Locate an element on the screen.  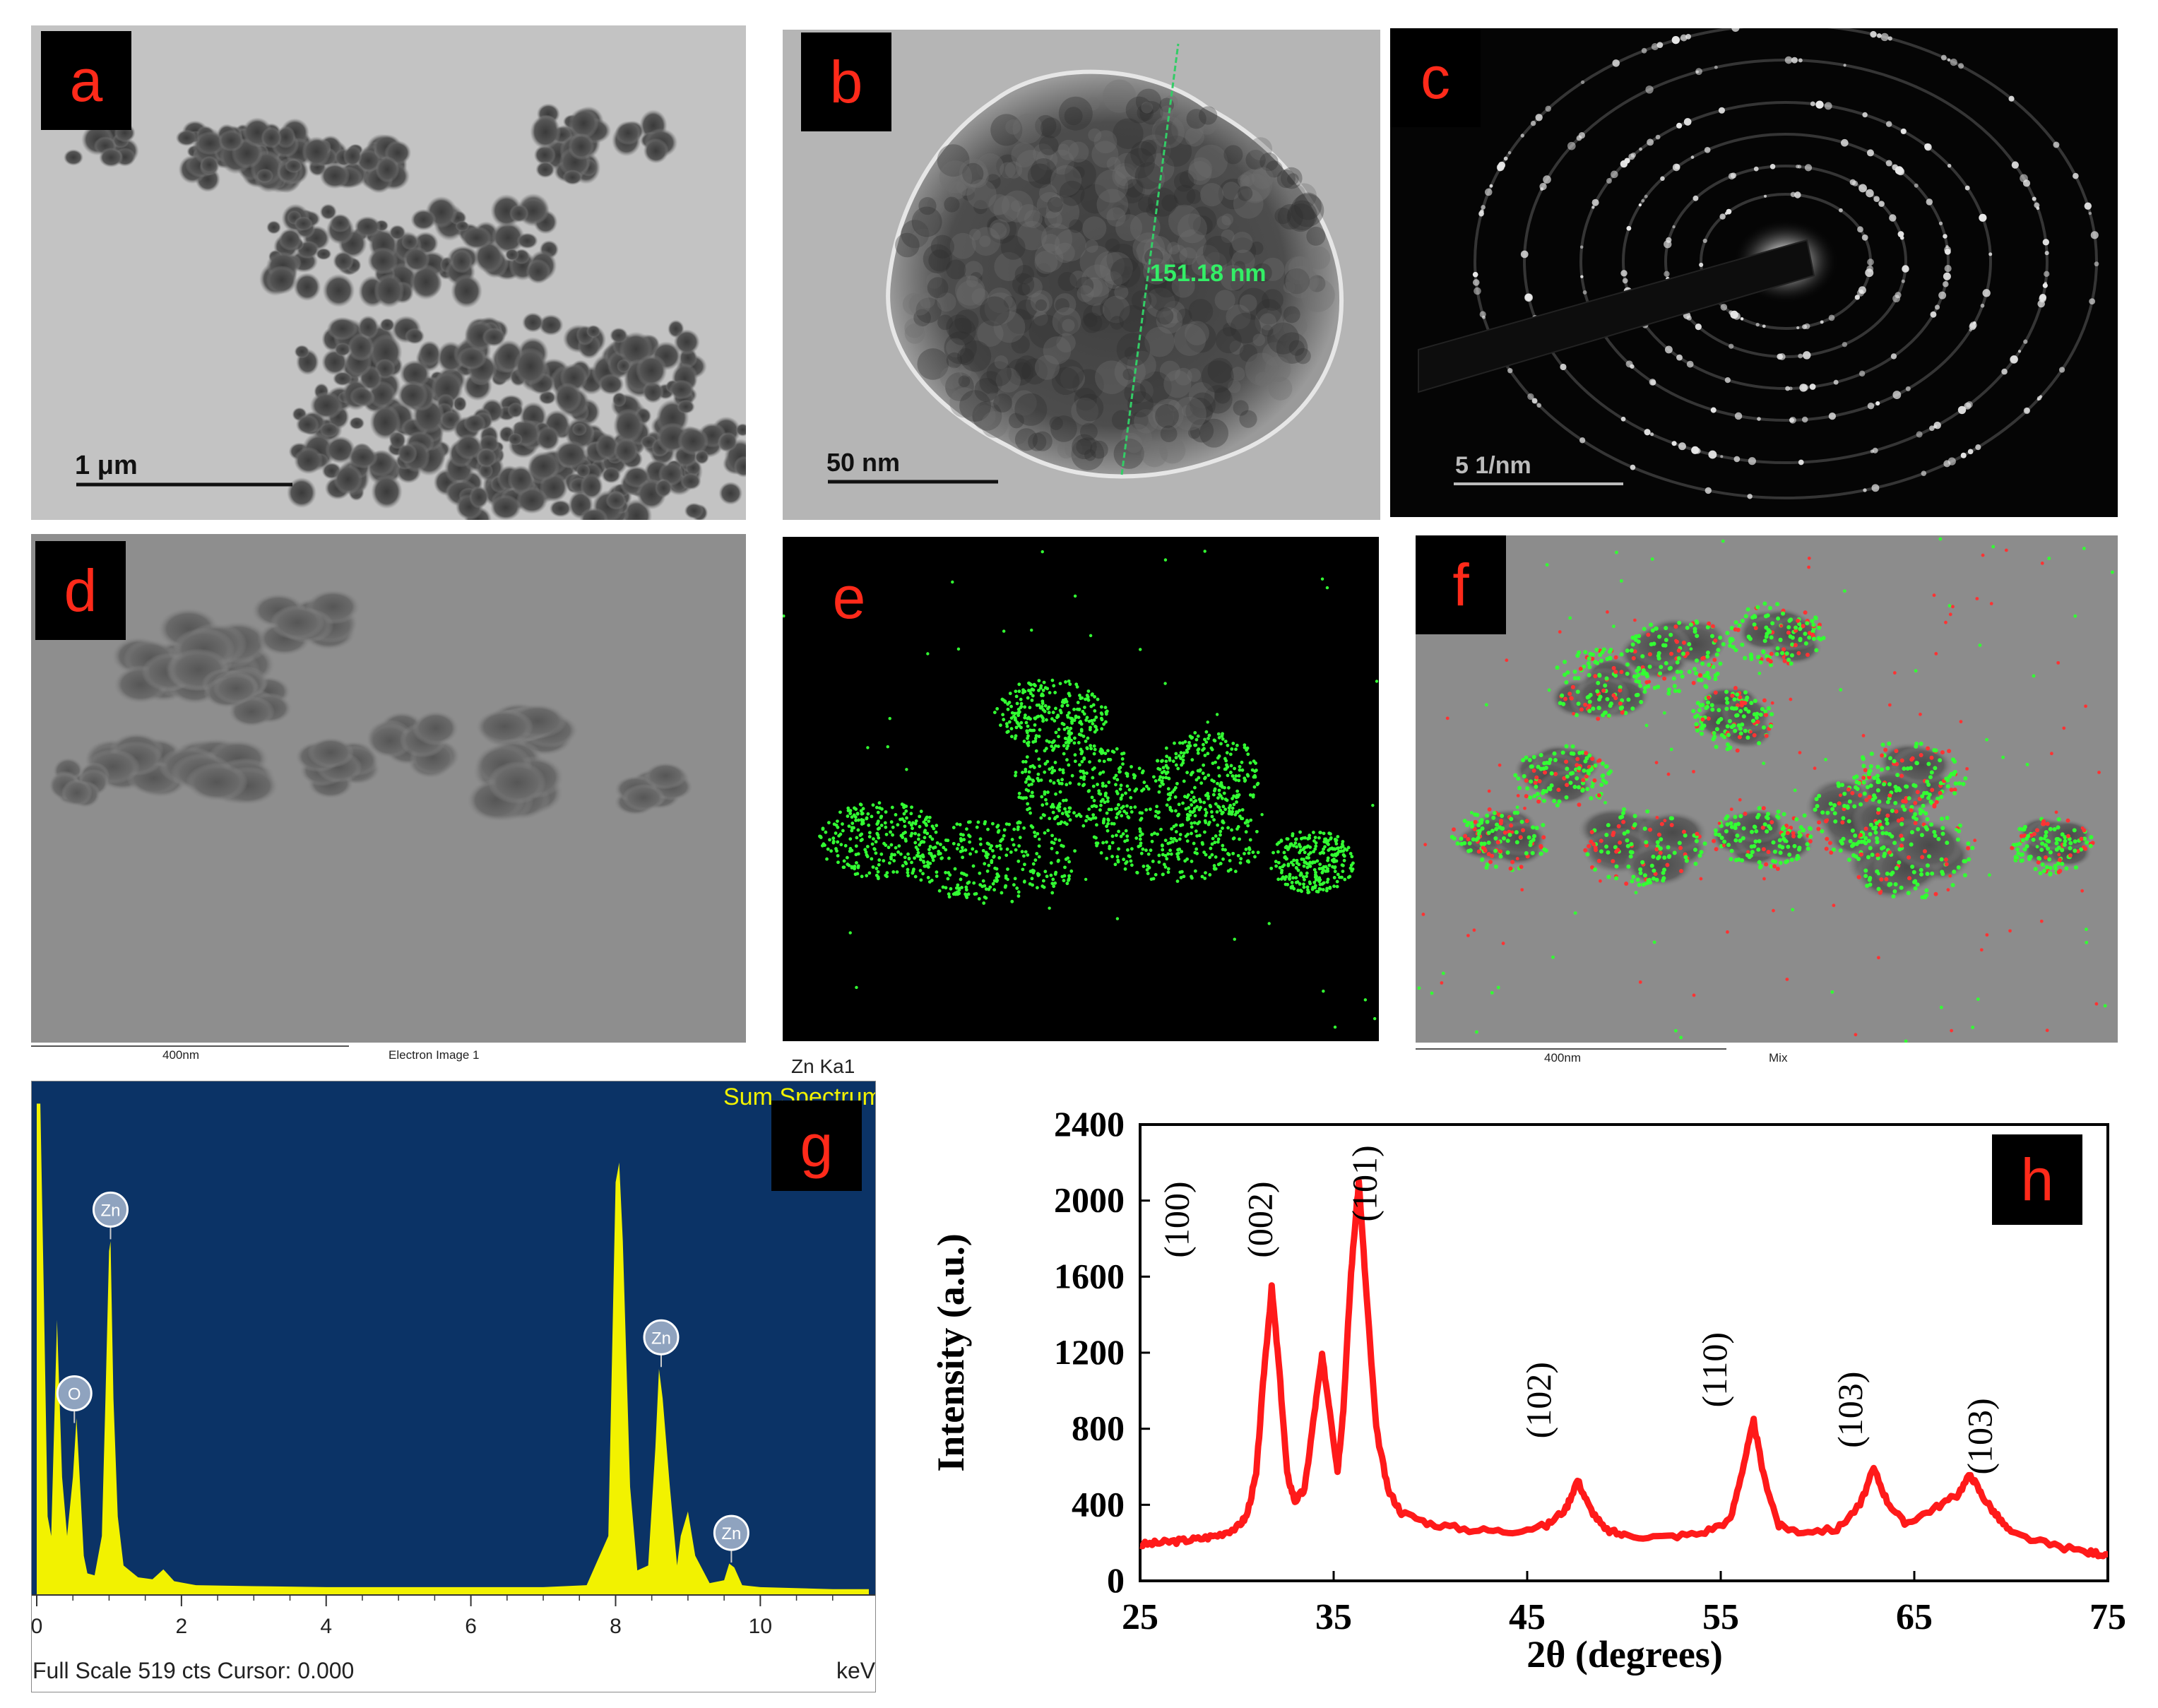
xrd-line is located at coordinates (1624, 1369).